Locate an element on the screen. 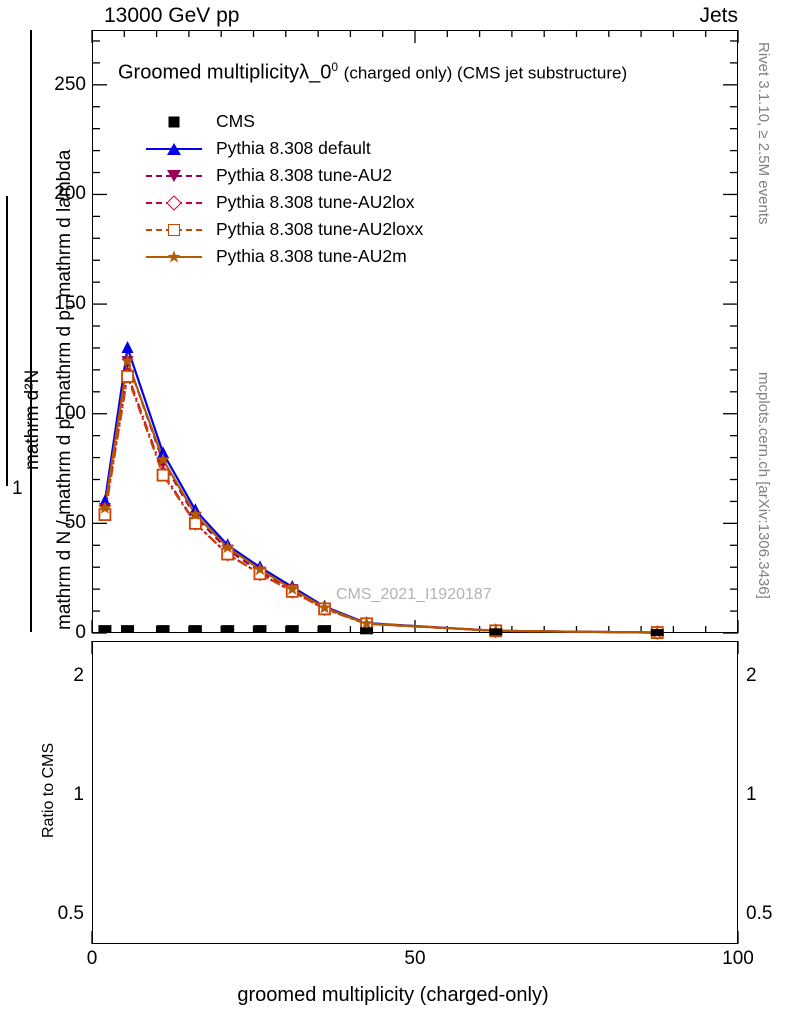 The image size is (786, 1024). y-axis-denominator-sub-2: T is located at coordinates (70, 306).